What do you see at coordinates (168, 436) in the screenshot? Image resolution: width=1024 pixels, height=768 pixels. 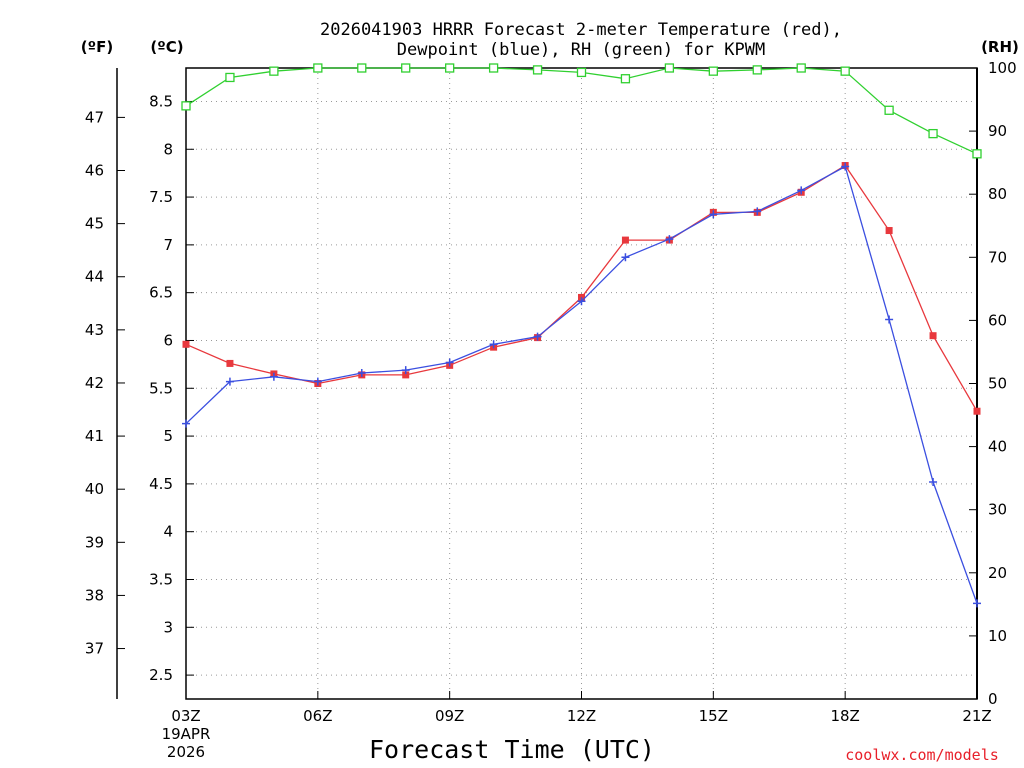 I see `celsius-tick-label: 5` at bounding box center [168, 436].